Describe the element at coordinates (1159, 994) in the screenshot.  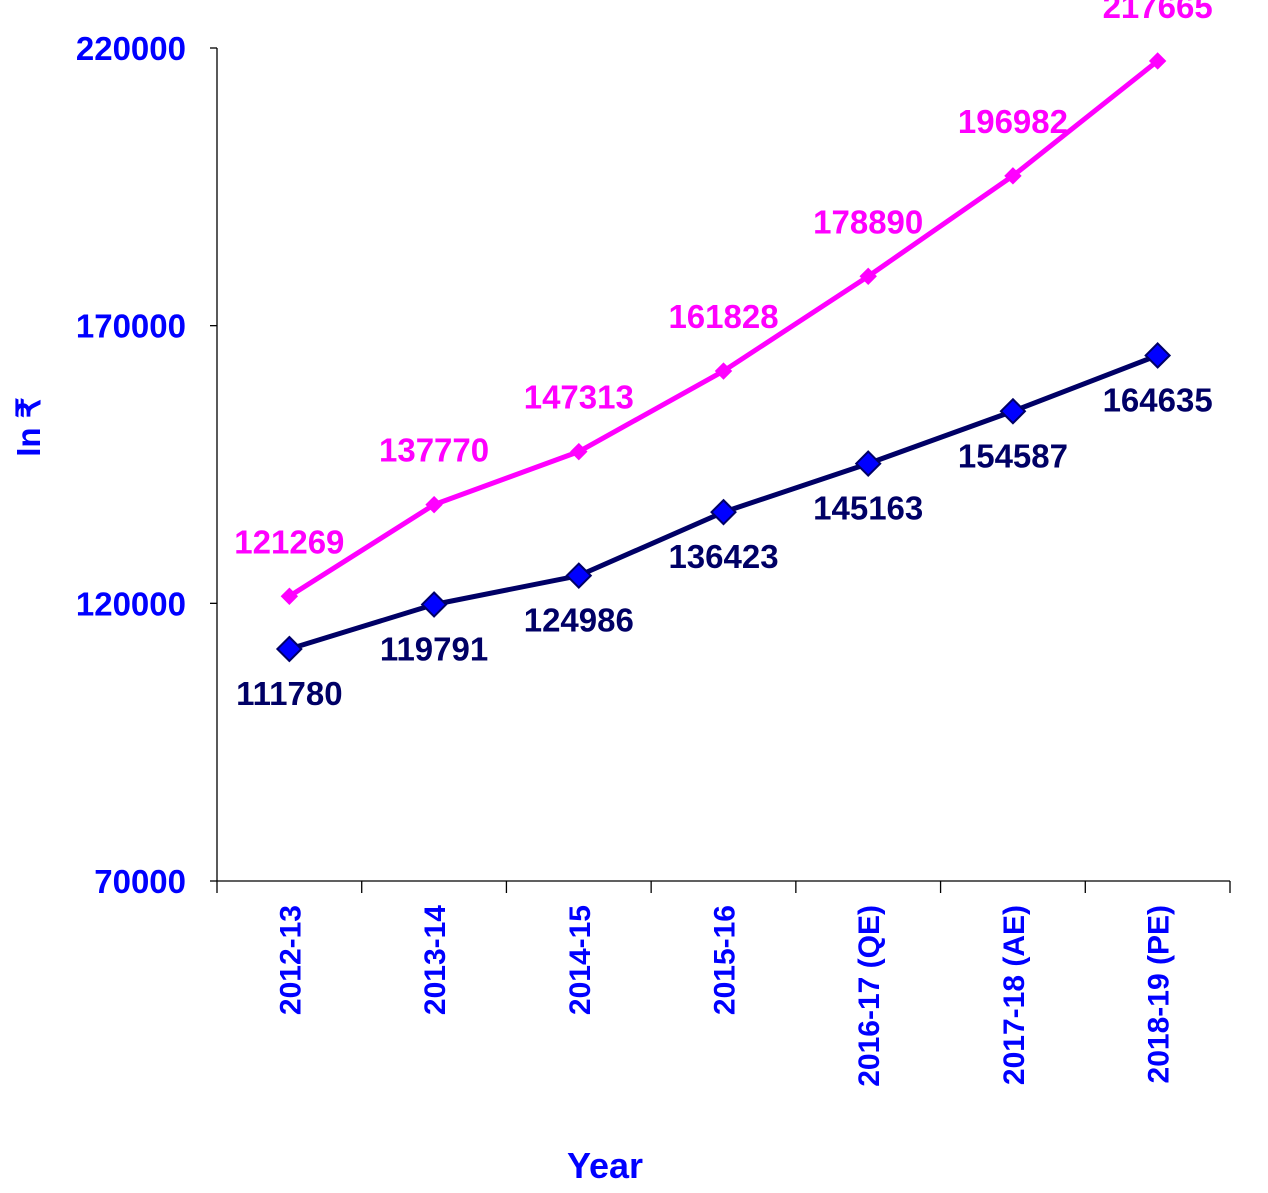
I see `x-tick-label: 2018-19 (PE)` at that location.